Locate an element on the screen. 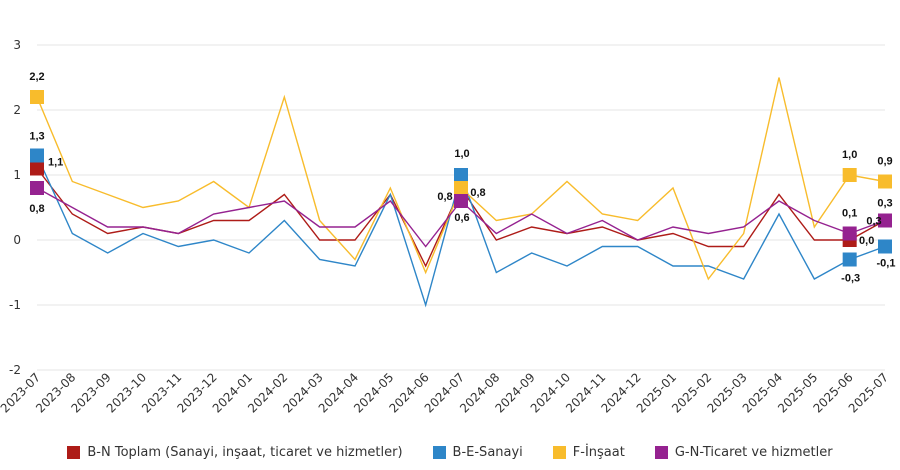  legend-label: B-E-Sanayi is located at coordinates (487, 452).